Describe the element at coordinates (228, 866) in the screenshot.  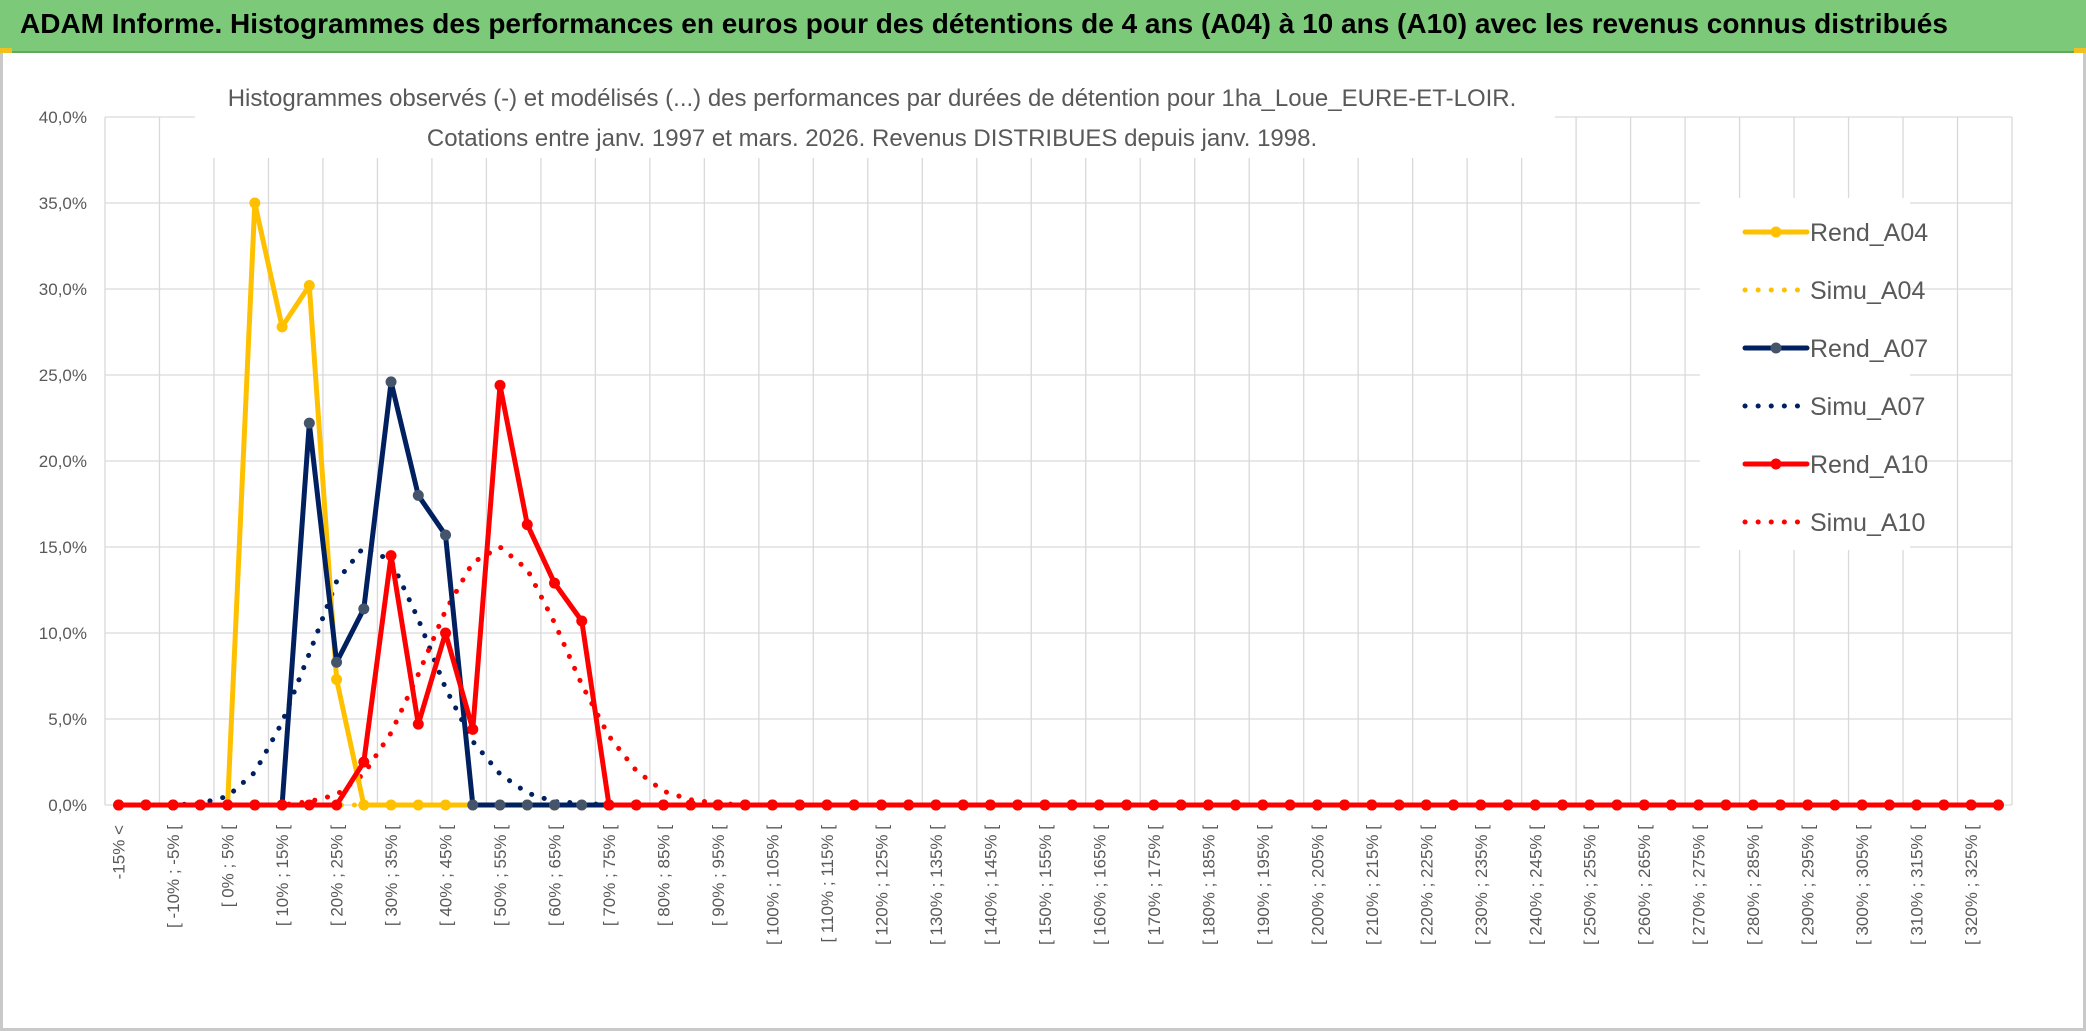
I see `x-tick-label: [ 0% ; 5% [` at that location.